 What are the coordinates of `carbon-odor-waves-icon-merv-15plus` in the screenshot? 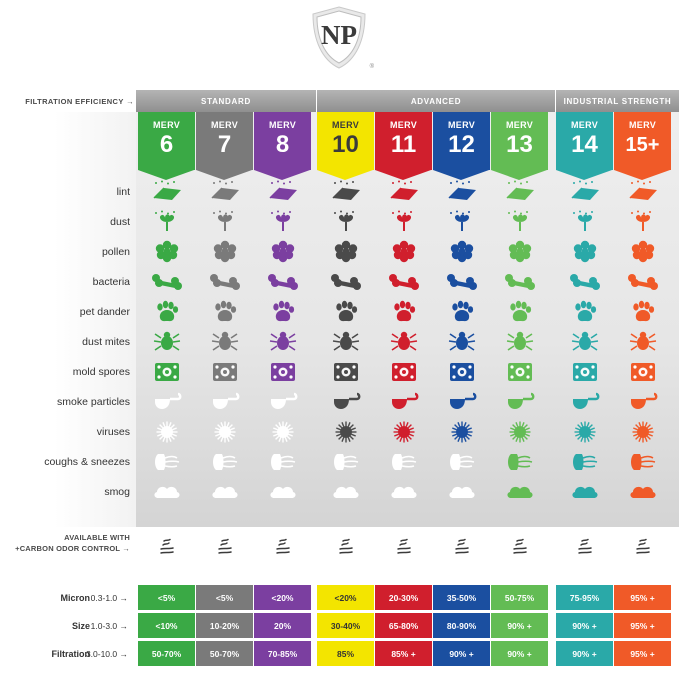 It's located at (642, 547).